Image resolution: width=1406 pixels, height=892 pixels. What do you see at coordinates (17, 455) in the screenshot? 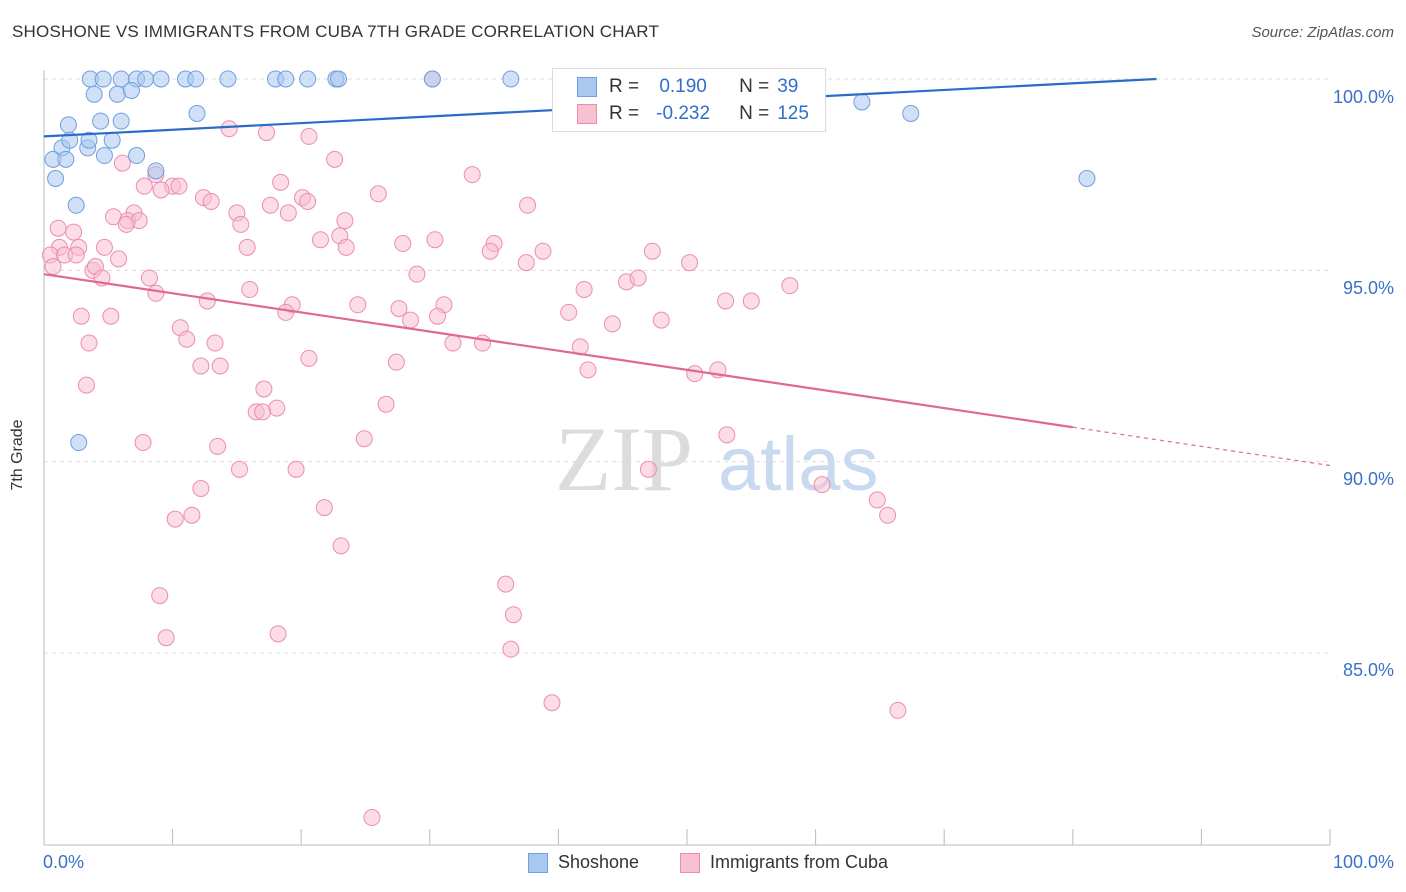
I see `y-axis-label: 7th Grade` at bounding box center [17, 455].